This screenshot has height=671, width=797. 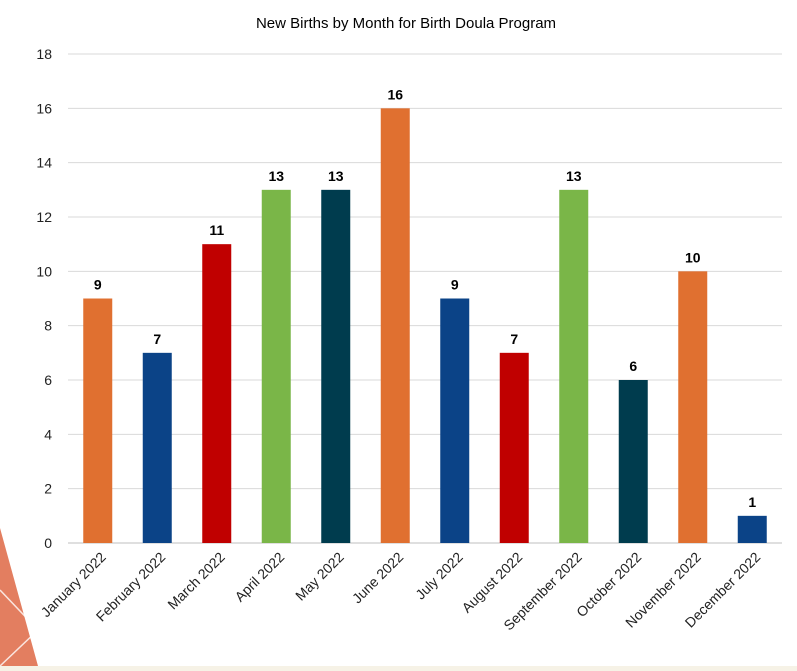 I want to click on y-tick-label: 6, so click(x=48, y=380).